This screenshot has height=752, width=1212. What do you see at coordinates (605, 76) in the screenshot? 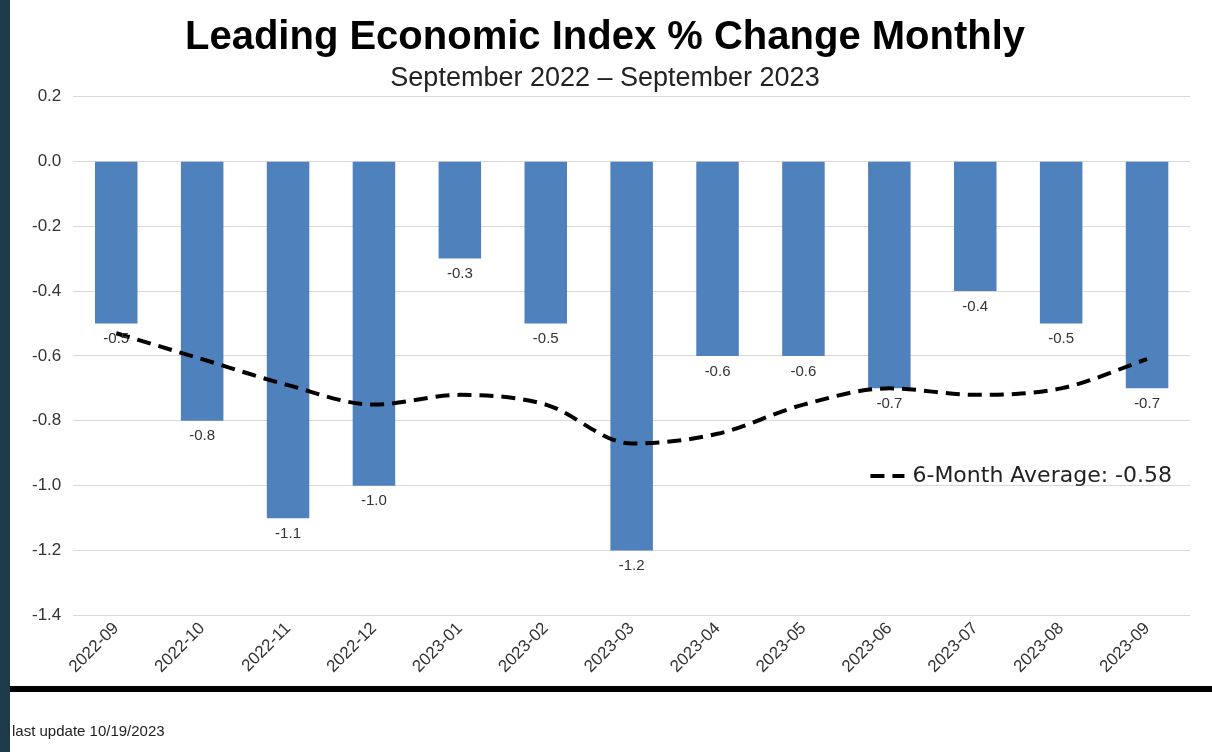
I see `chart-subtitle: September 2022 – September 2023` at bounding box center [605, 76].